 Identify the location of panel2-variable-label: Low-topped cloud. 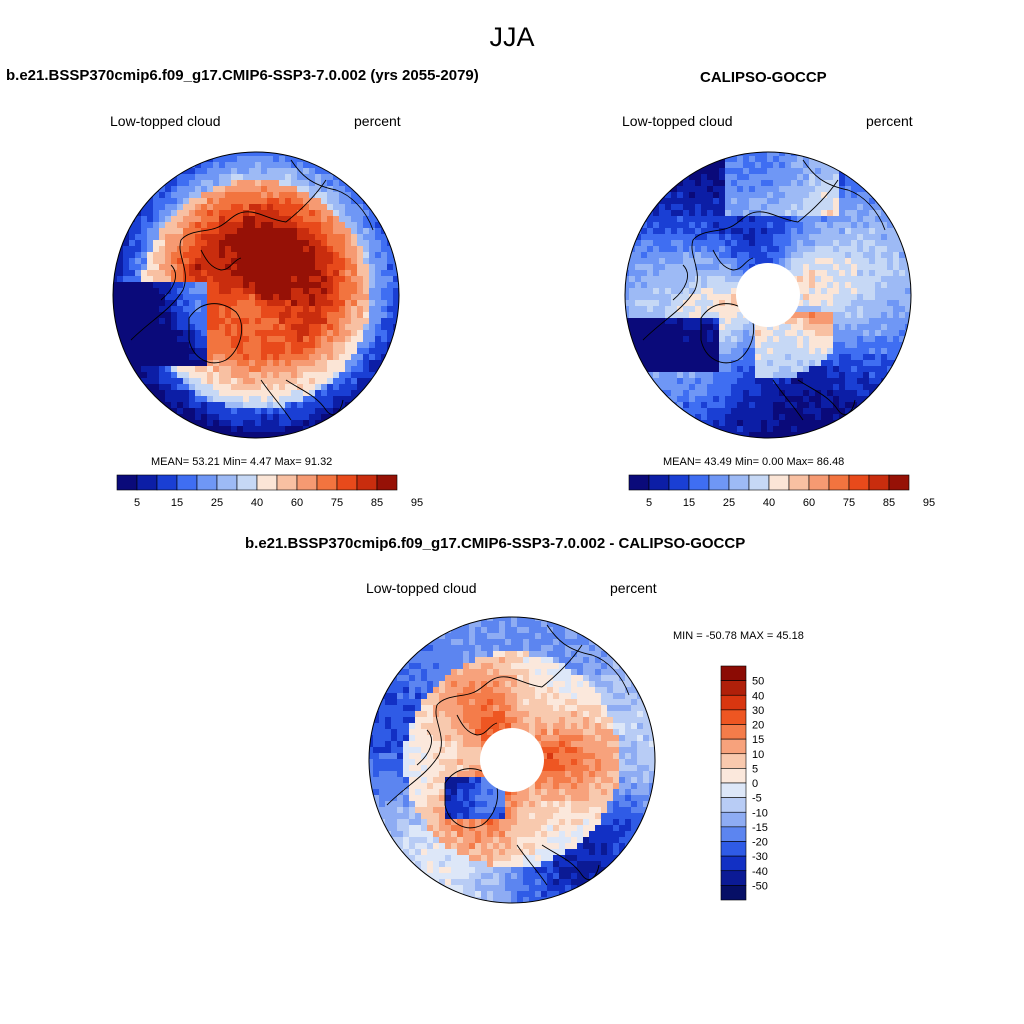
(677, 121).